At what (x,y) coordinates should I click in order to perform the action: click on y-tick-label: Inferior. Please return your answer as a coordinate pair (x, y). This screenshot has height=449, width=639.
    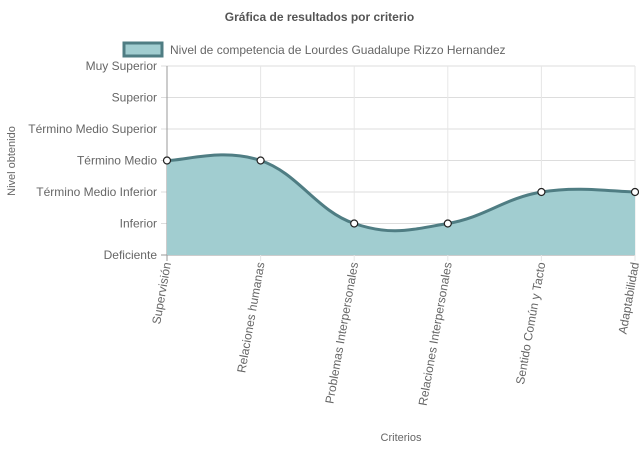
    Looking at the image, I should click on (138, 224).